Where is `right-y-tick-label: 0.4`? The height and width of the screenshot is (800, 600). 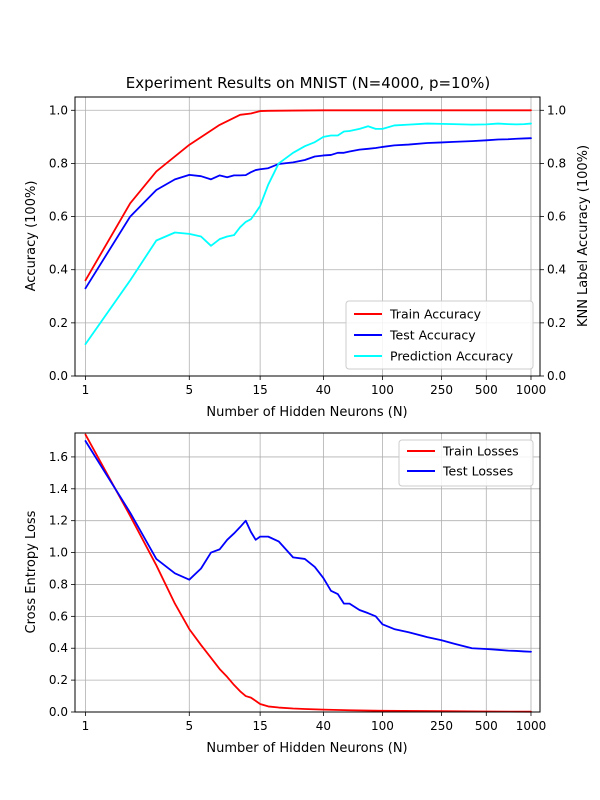 right-y-tick-label: 0.4 is located at coordinates (556, 270).